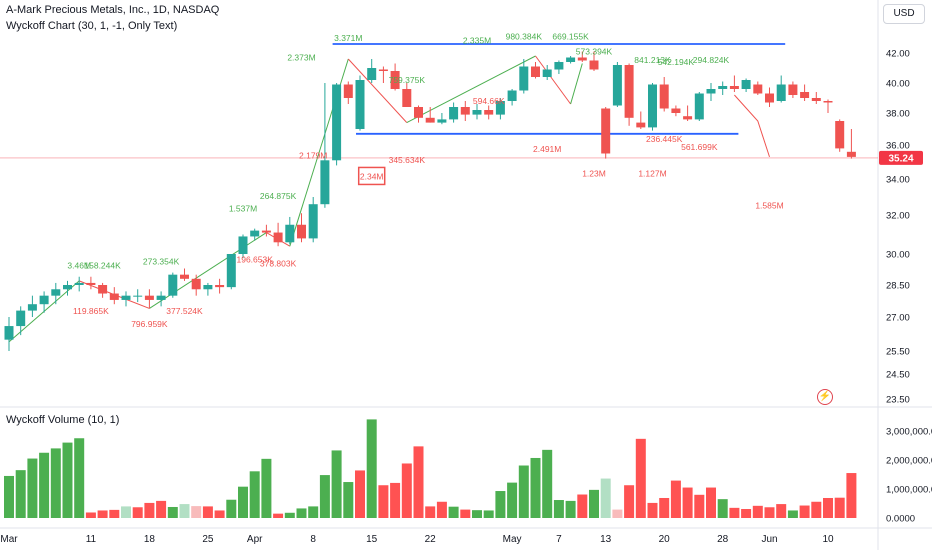 Image resolution: width=932 pixels, height=550 pixels. Describe the element at coordinates (559, 539) in the screenshot. I see `time-tick-label: 7` at that location.